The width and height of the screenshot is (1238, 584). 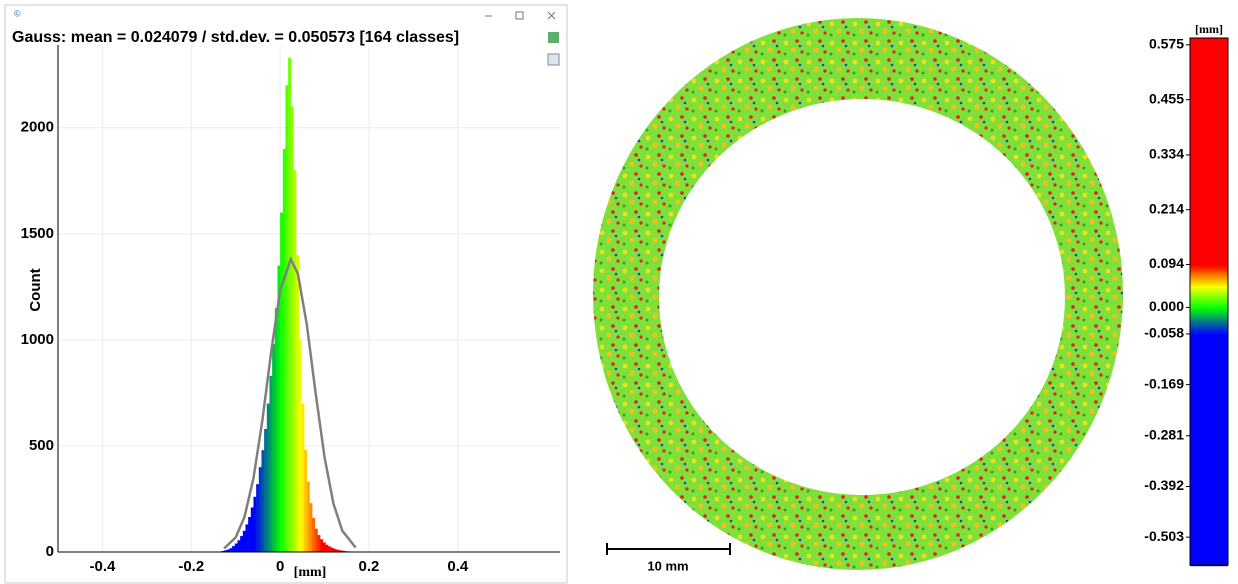 What do you see at coordinates (50, 551) in the screenshot?
I see `y-tick-label: 0` at bounding box center [50, 551].